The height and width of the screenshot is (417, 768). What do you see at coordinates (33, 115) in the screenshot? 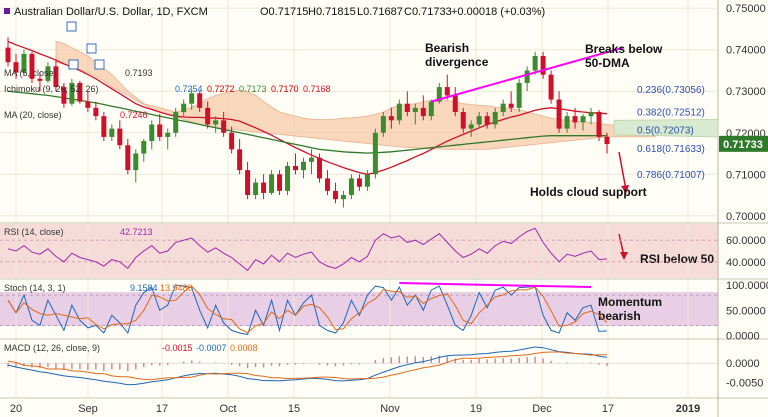
I see `legend-ma20-label: MA (20, close)` at bounding box center [33, 115].